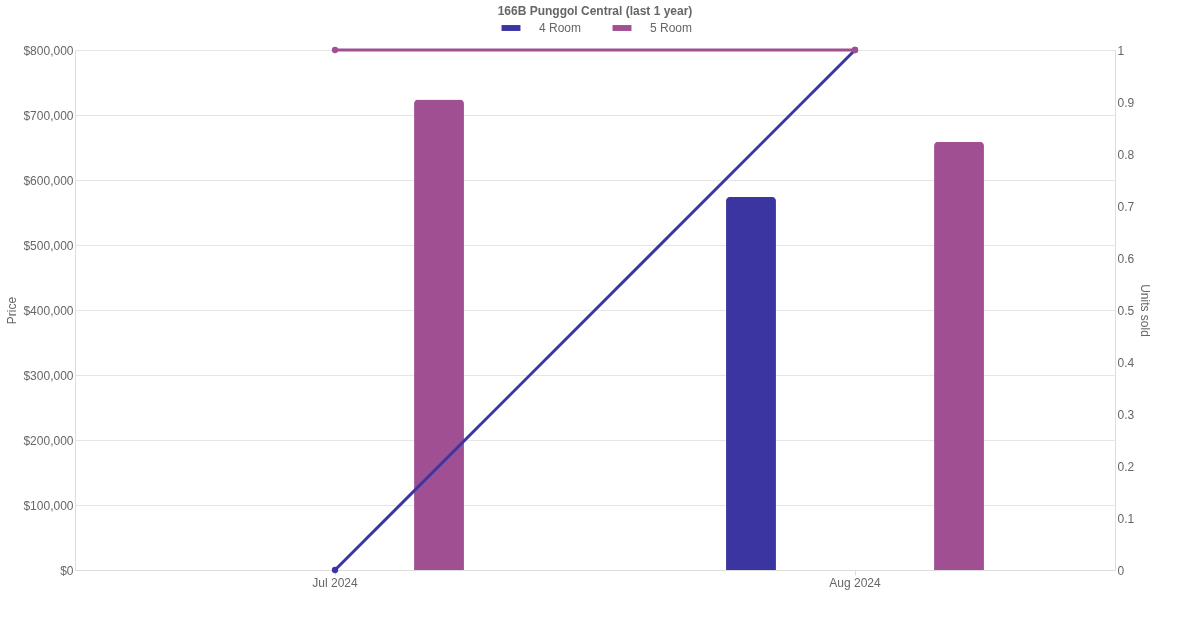 Image resolution: width=1200 pixels, height=630 pixels. Describe the element at coordinates (48, 115) in the screenshot. I see `y-tick-label: $700,000` at that location.